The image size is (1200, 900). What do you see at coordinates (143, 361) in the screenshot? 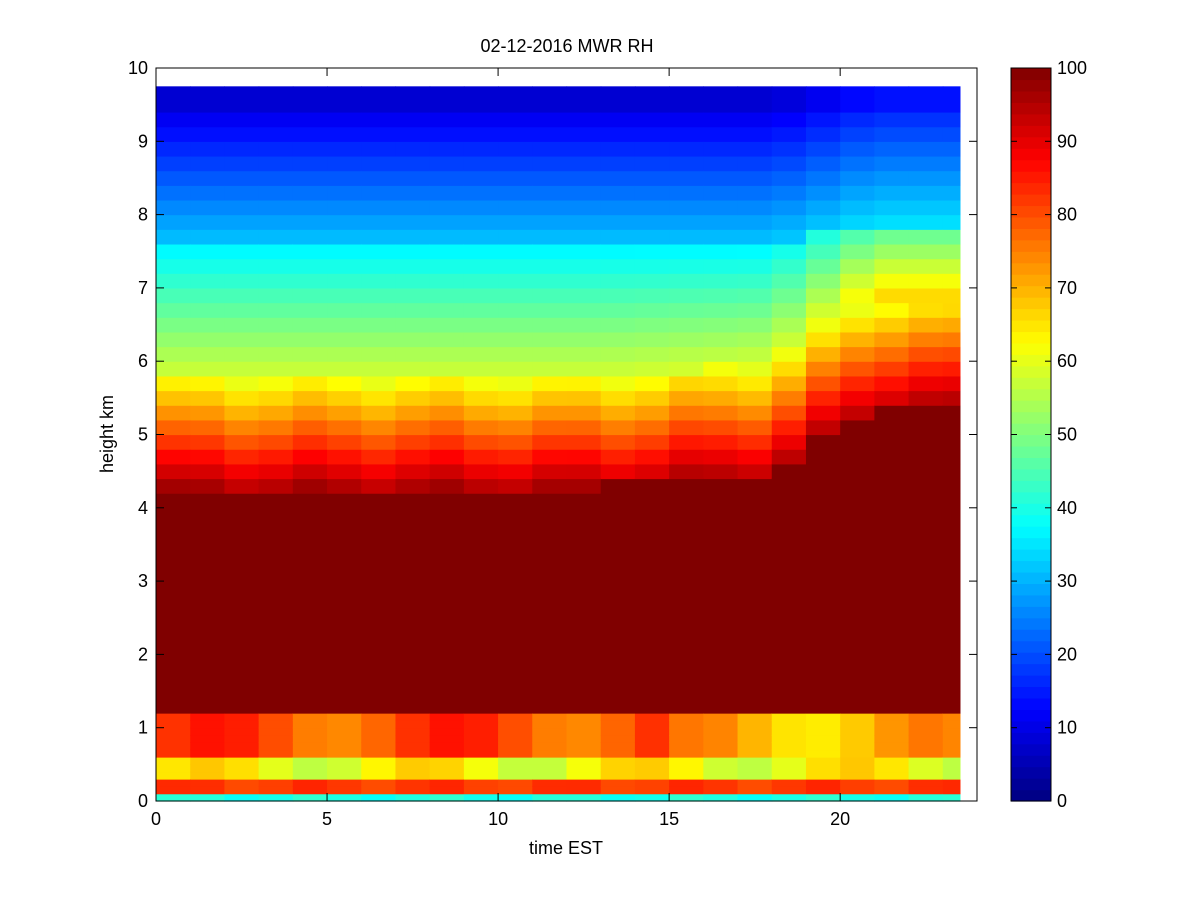
I see `y-tick-label: 6` at bounding box center [143, 361].